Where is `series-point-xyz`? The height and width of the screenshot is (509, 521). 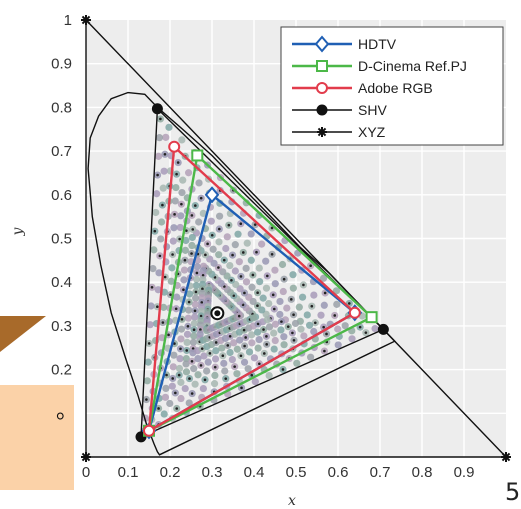
series-point-xyz is located at coordinates (86, 20).